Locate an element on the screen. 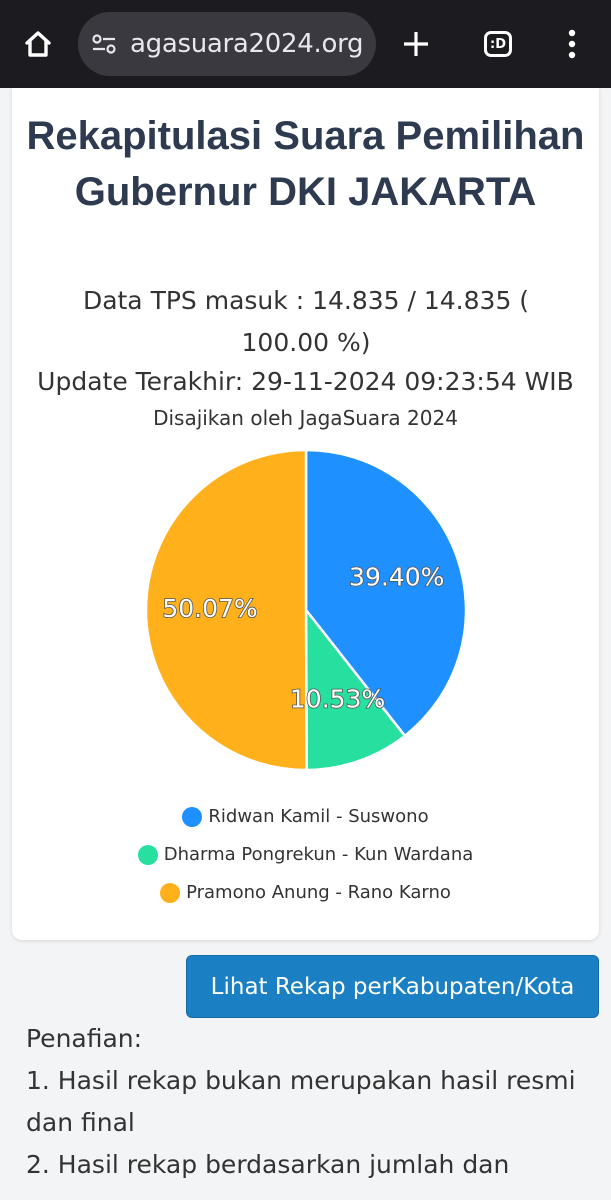  disclaimer-heading: Penafian: is located at coordinates (84, 1038).